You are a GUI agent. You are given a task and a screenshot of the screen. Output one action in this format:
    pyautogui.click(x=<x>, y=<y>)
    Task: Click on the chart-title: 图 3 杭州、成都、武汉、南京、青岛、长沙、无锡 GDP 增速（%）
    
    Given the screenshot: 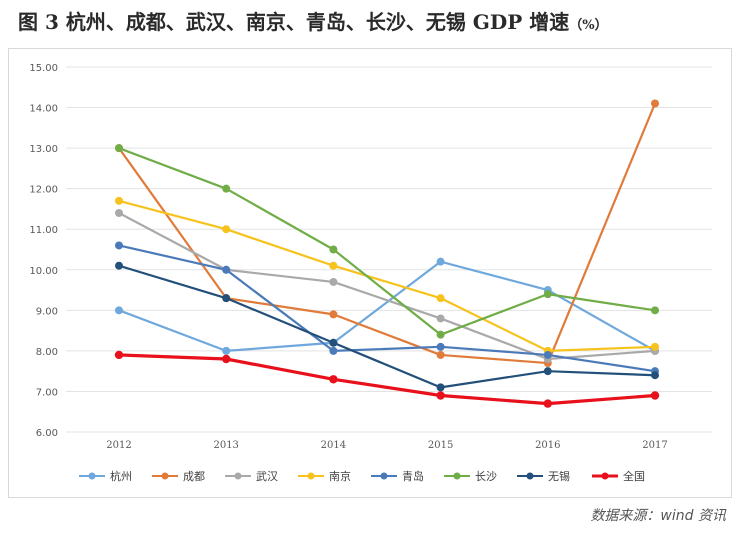 What is the action you would take?
    pyautogui.click(x=313, y=20)
    